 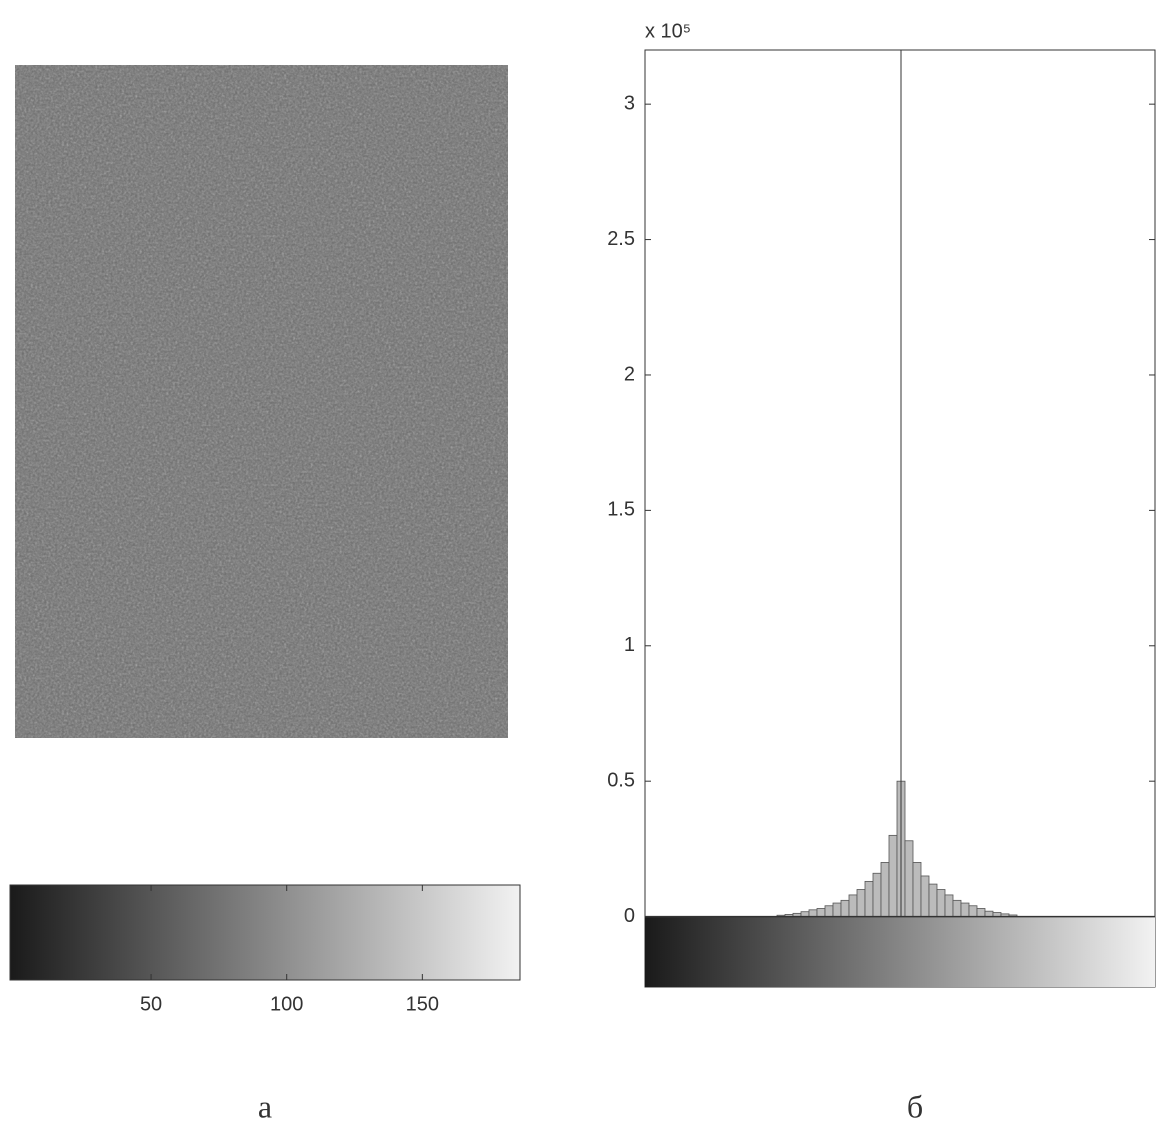 I want to click on x-tick-label: 50, so click(x=151, y=1004).